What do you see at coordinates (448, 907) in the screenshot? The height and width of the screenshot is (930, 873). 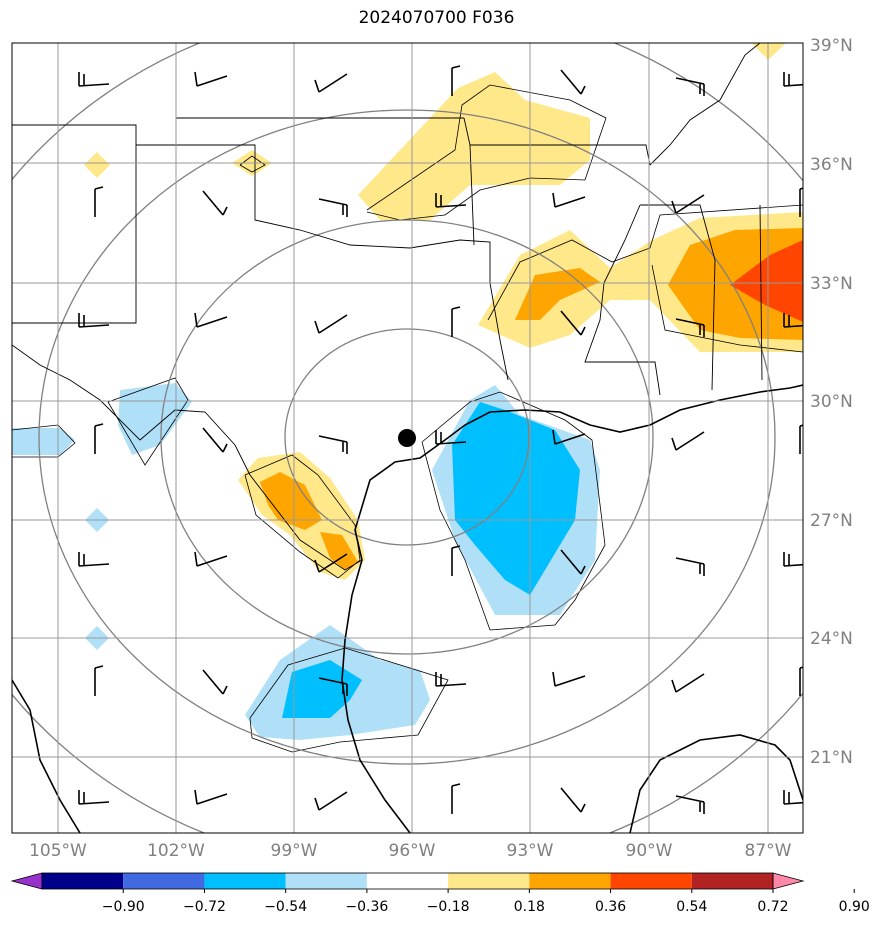 I see `colorbar-tick-label: −0.18` at bounding box center [448, 907].